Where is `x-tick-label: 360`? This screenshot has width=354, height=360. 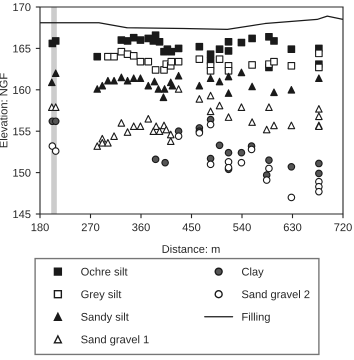 x-tick-label: 360 is located at coordinates (141, 227).